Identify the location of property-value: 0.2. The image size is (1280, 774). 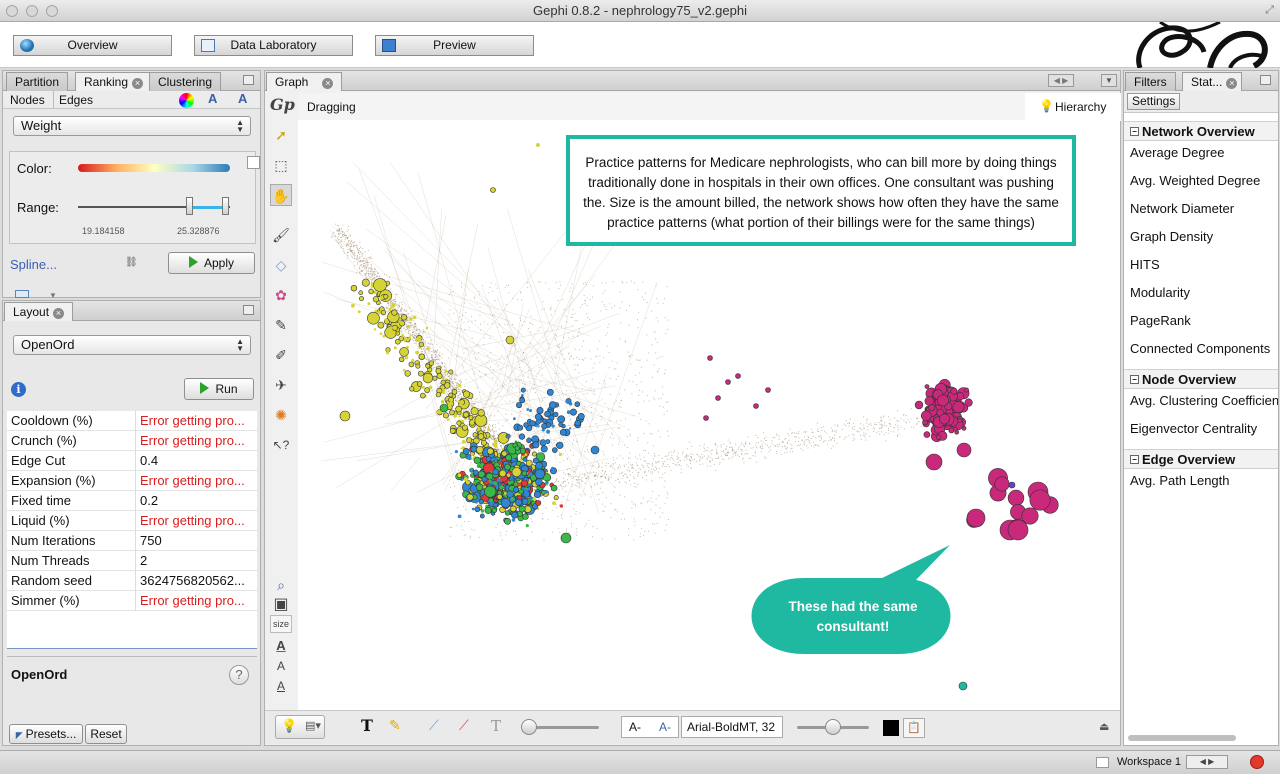
(196, 501).